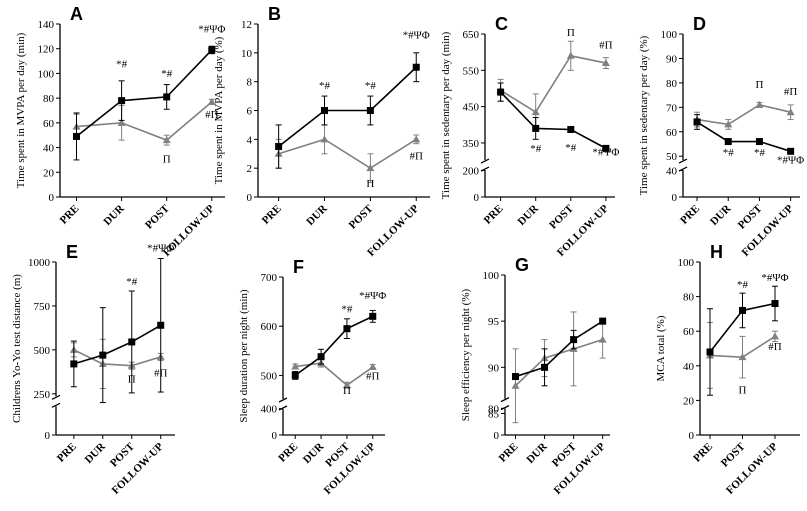 The height and width of the screenshot is (511, 807). Describe the element at coordinates (52, 198) in the screenshot. I see `y-tick-label: 0` at that location.